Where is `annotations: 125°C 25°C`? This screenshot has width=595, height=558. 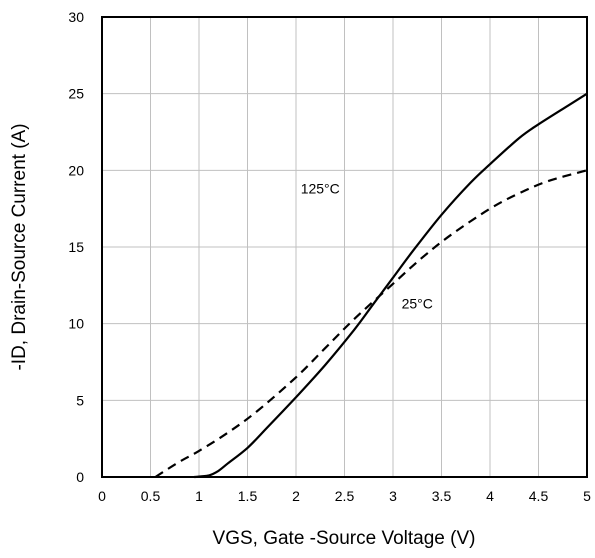
annotations: 125°C 25°C is located at coordinates (367, 245).